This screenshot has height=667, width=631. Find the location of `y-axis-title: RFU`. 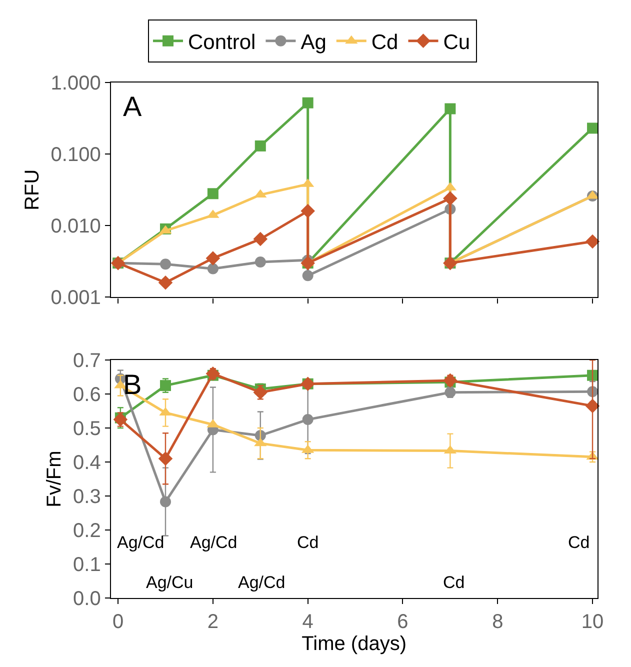

y-axis-title: RFU is located at coordinates (32, 189).